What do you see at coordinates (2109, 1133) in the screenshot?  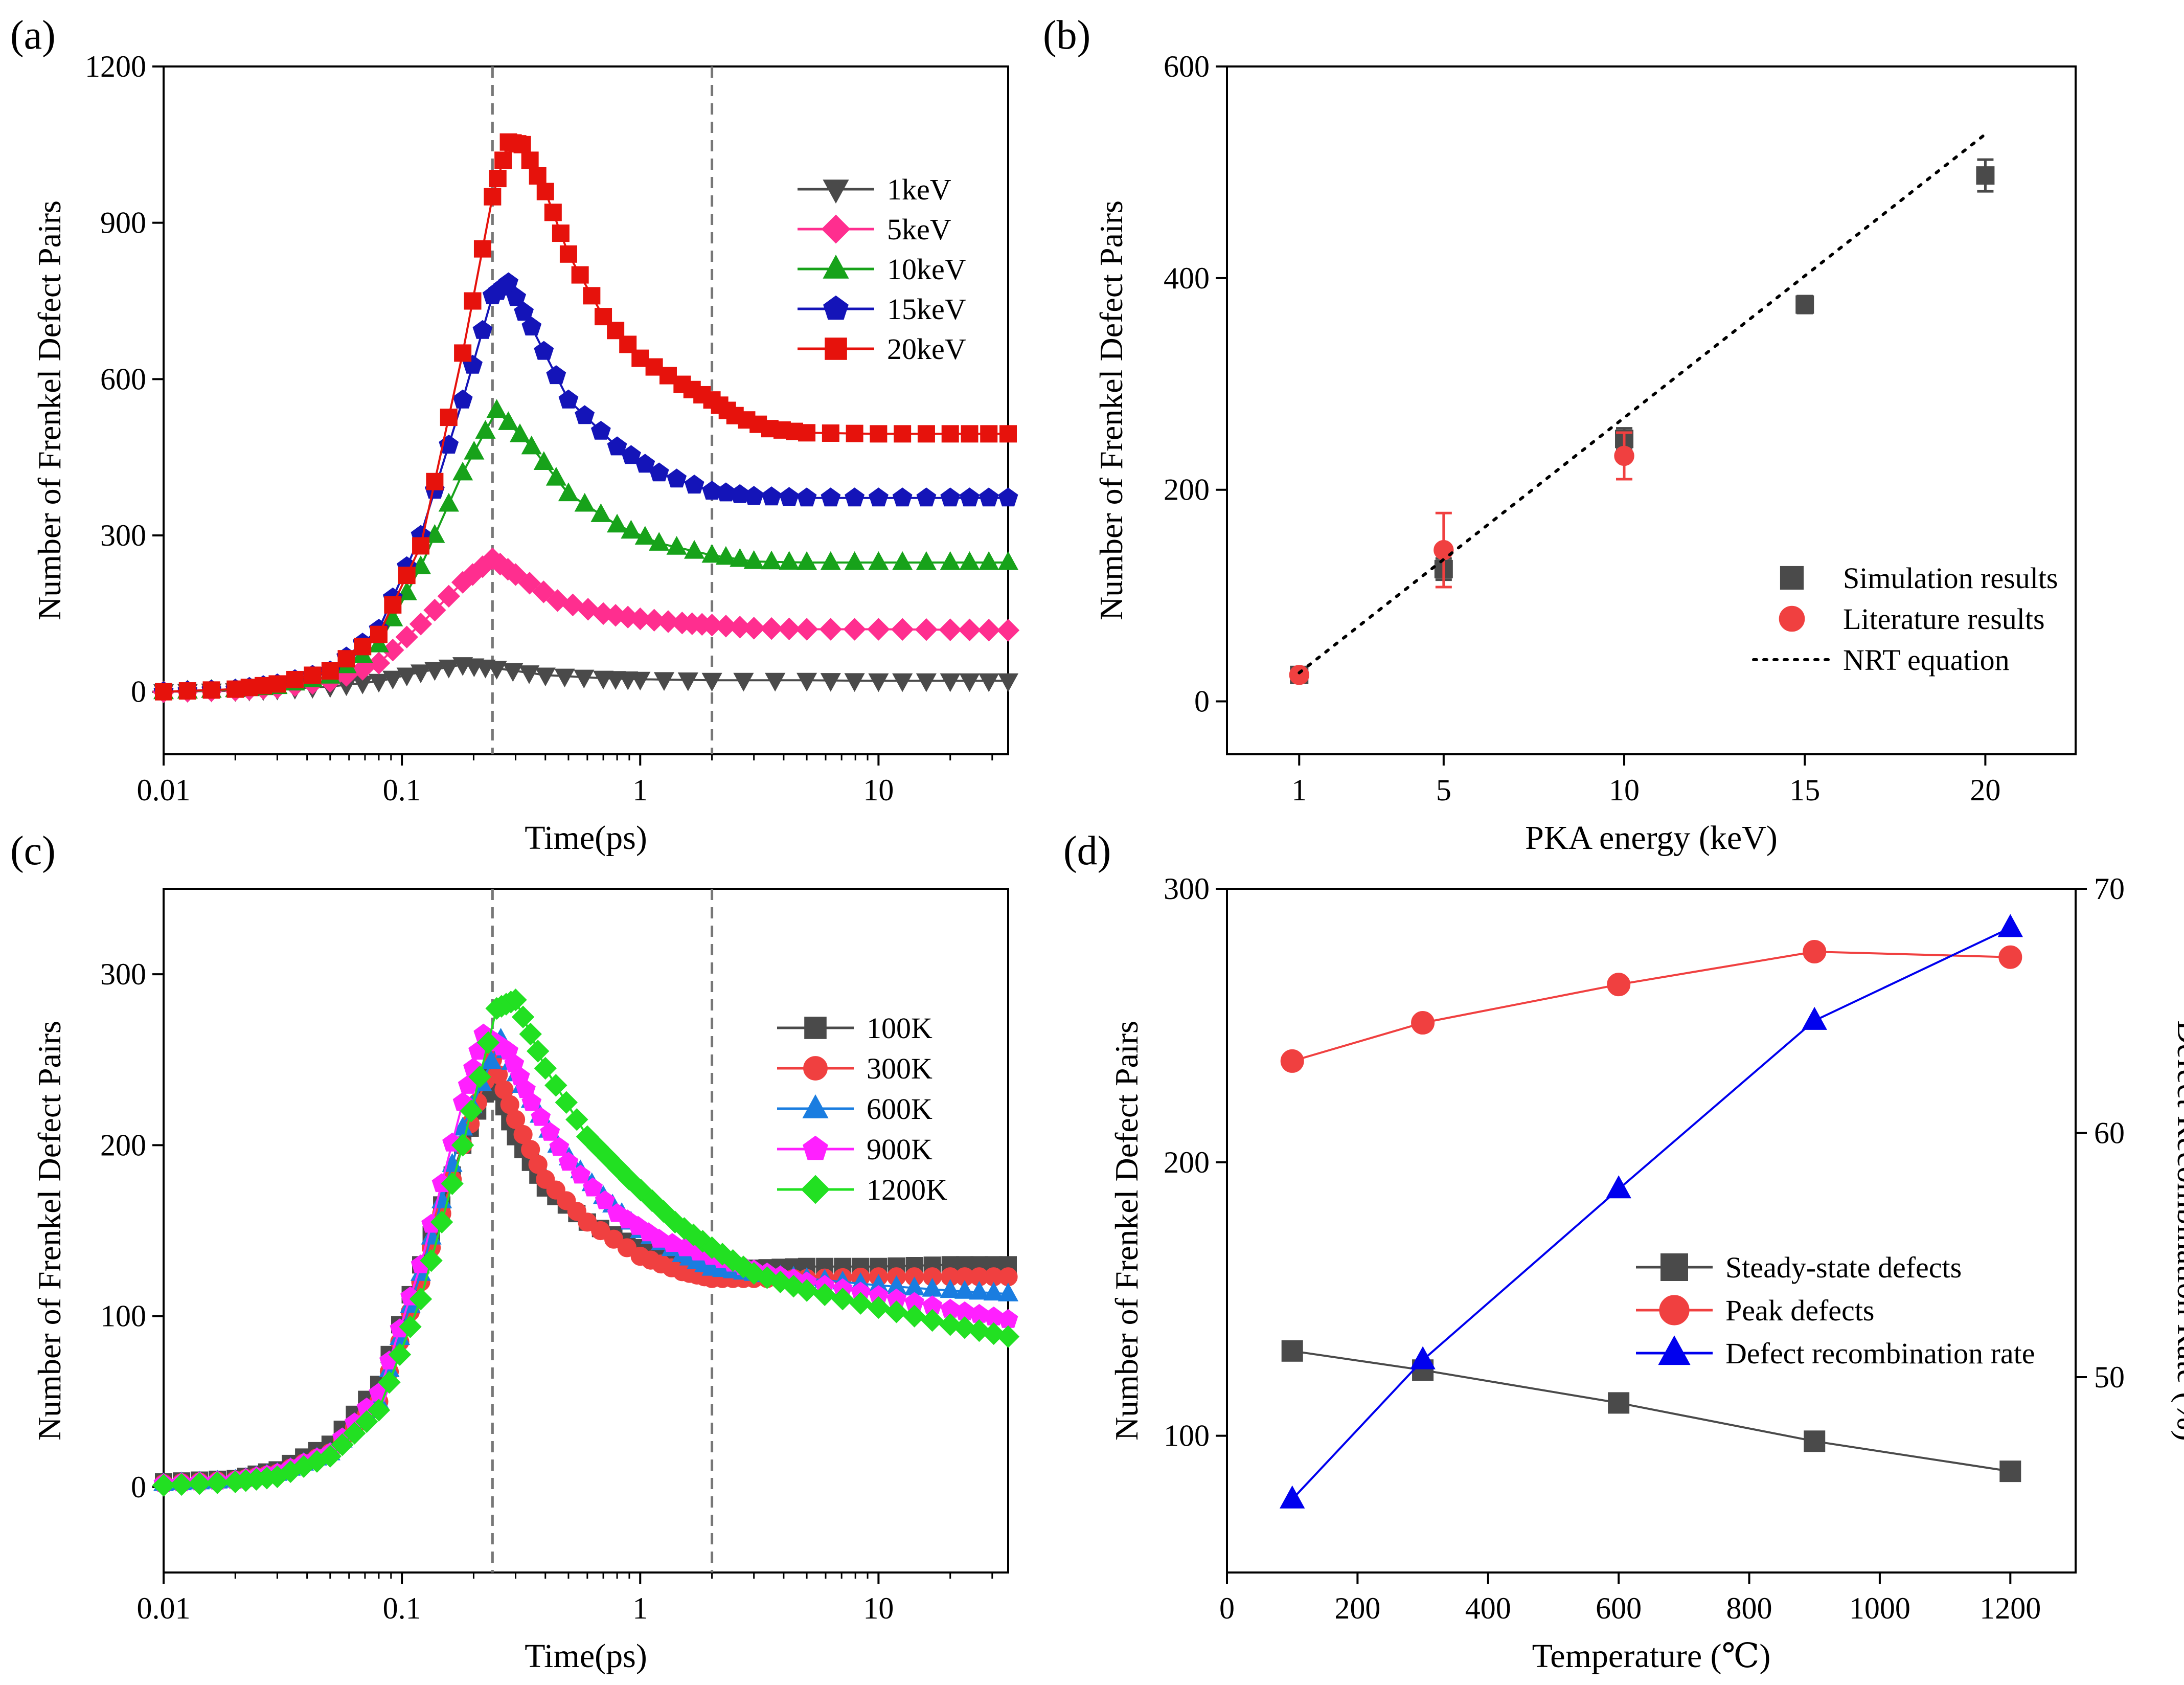 I see `y2-tick-label: 60` at bounding box center [2109, 1133].